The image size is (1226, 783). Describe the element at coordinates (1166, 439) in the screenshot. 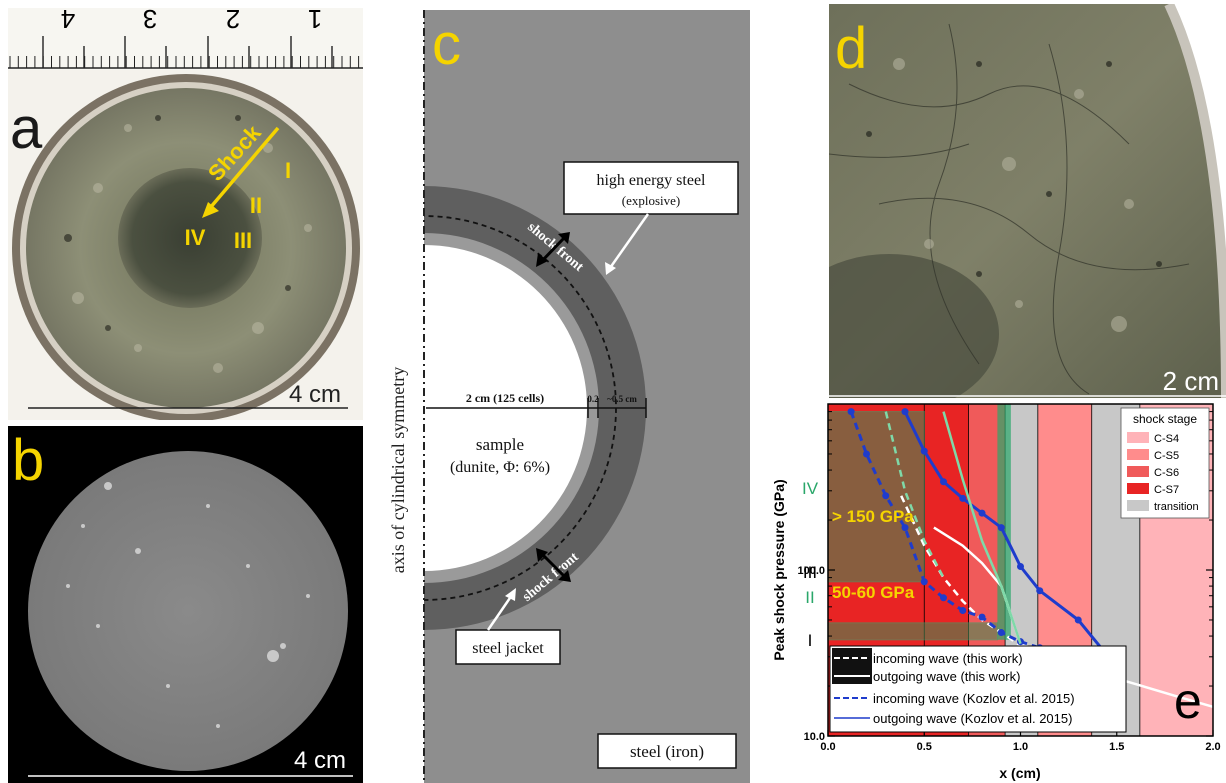

I see `stage-legend-label-0: C-S4` at that location.